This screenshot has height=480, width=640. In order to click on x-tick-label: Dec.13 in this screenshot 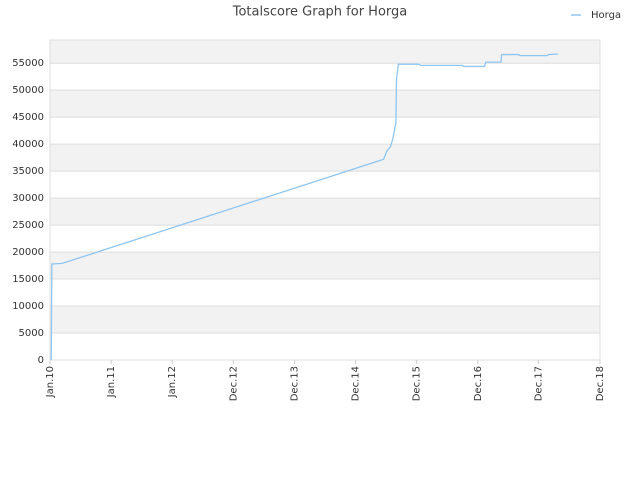, I will do `click(294, 383)`.